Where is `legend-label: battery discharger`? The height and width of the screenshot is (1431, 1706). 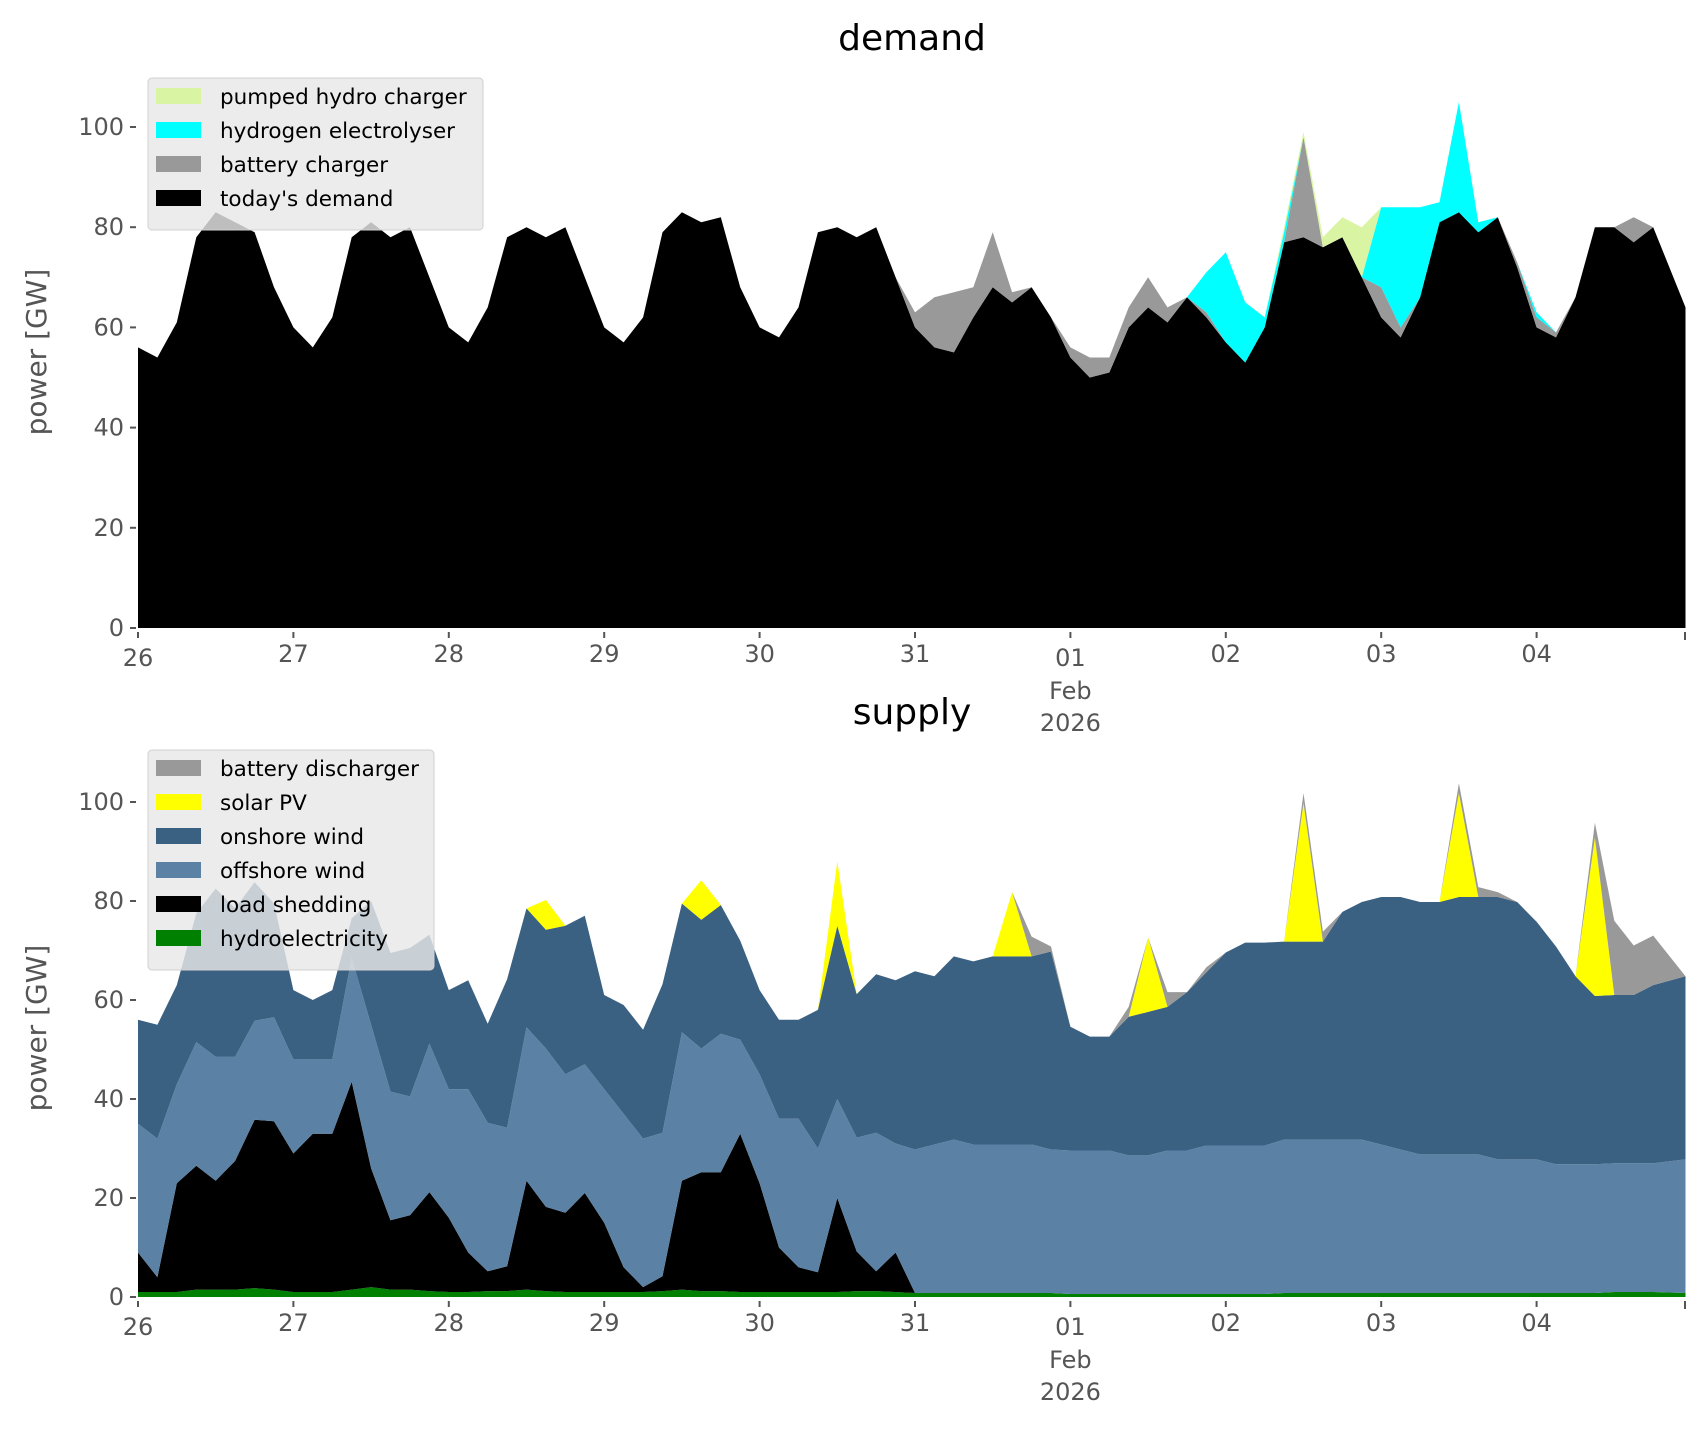
legend-label: battery discharger is located at coordinates (319, 769).